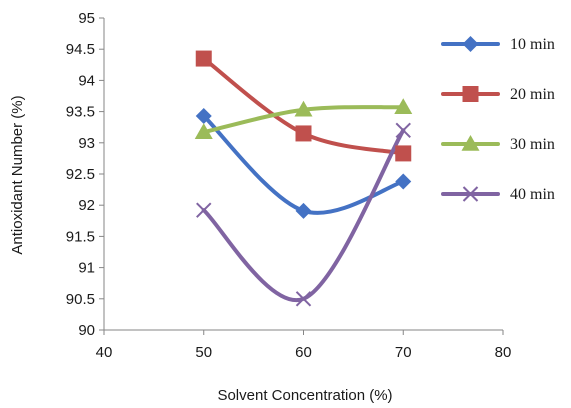  What do you see at coordinates (80, 112) in the screenshot?
I see `y-tick-label: 93.5` at bounding box center [80, 112].